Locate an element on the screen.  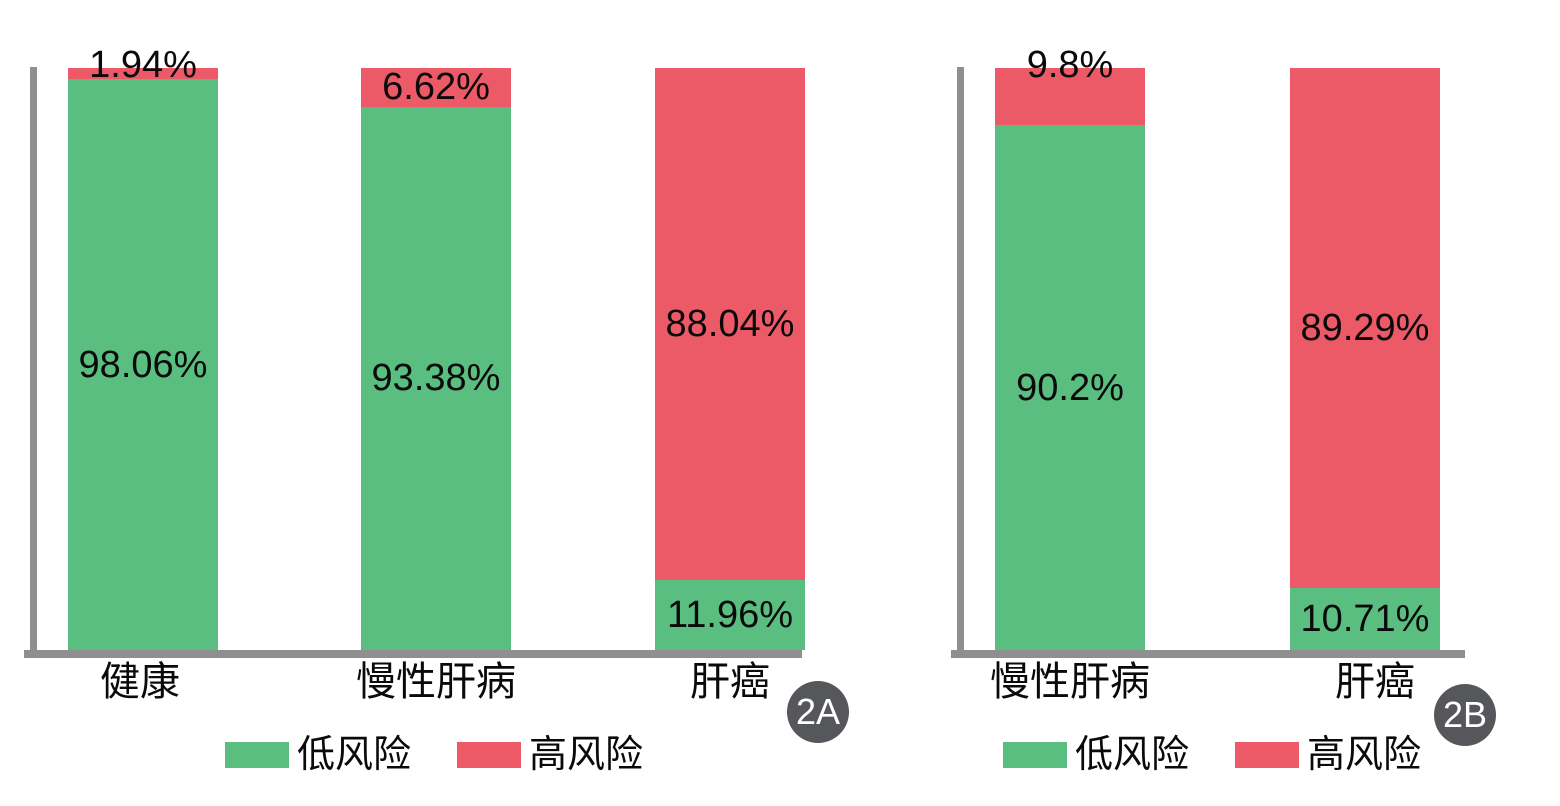
segment-value-label: 10.71% is located at coordinates (1365, 618).